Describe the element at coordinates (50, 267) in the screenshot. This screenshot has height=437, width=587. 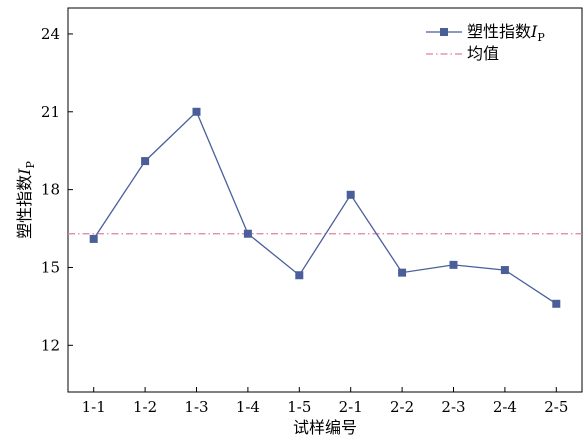
I see `y-tick-label-1: 15` at that location.